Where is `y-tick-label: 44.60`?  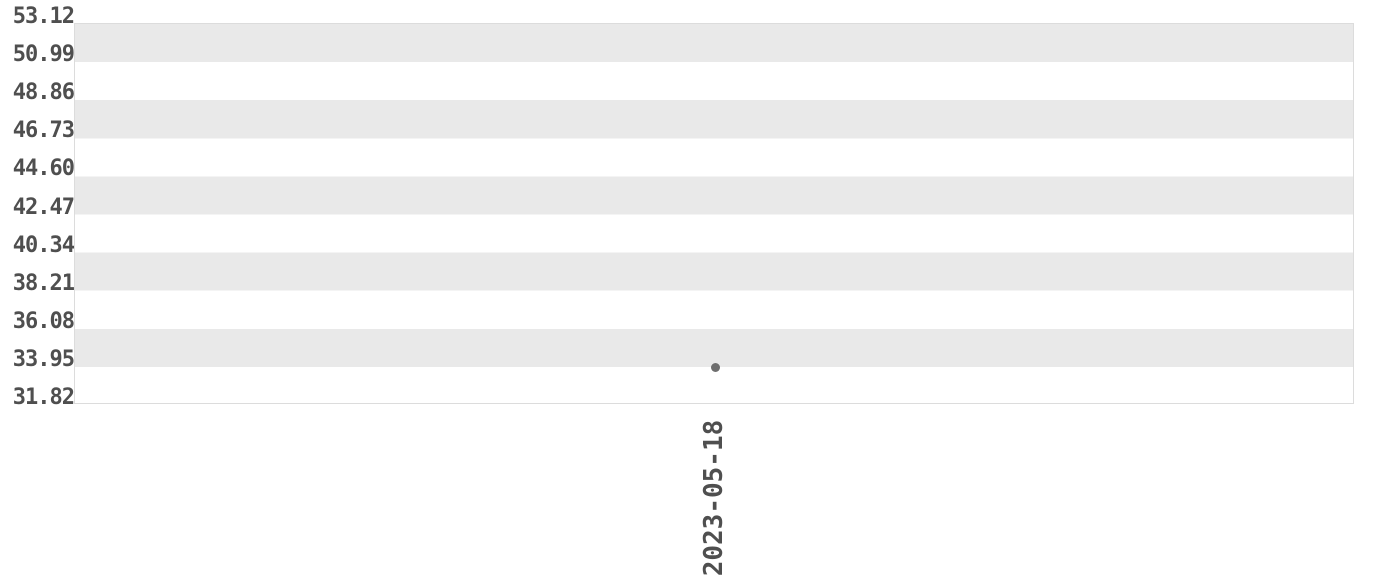 y-tick-label: 44.60 is located at coordinates (43, 169).